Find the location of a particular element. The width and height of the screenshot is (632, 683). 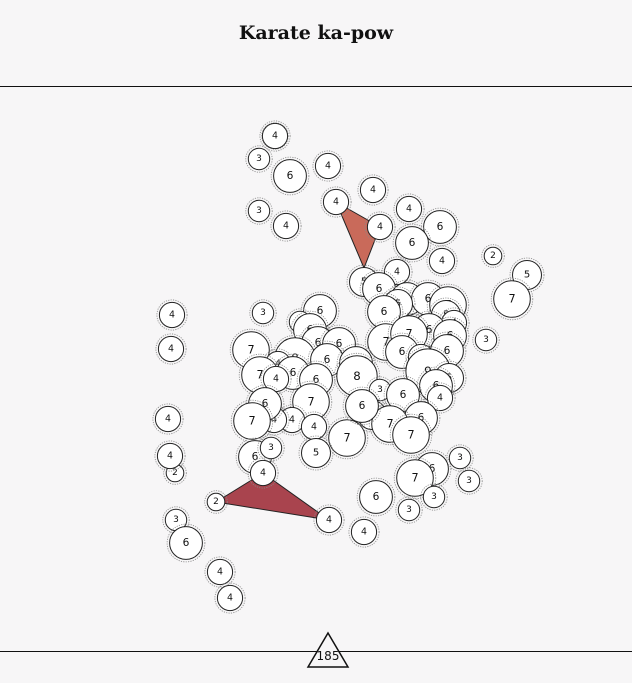

graph-node: 2 is located at coordinates (493, 256).